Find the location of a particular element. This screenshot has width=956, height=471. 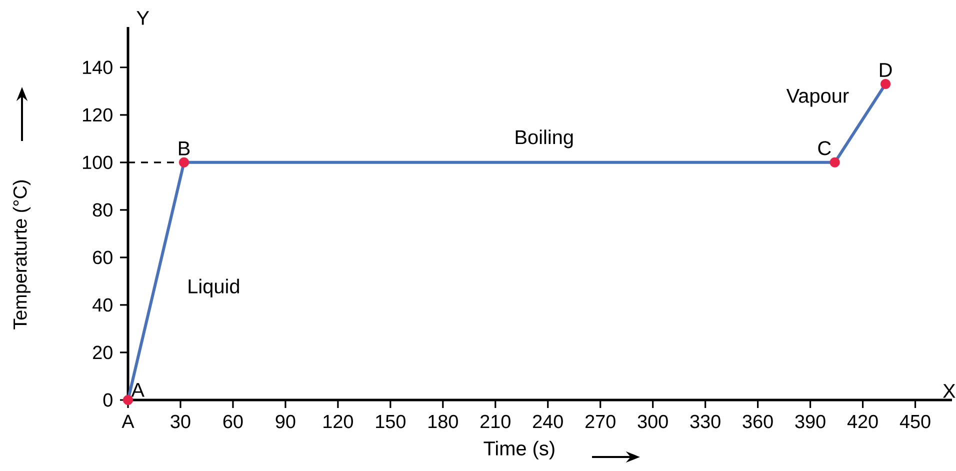

y-tick-label: 140 is located at coordinates (97, 67).